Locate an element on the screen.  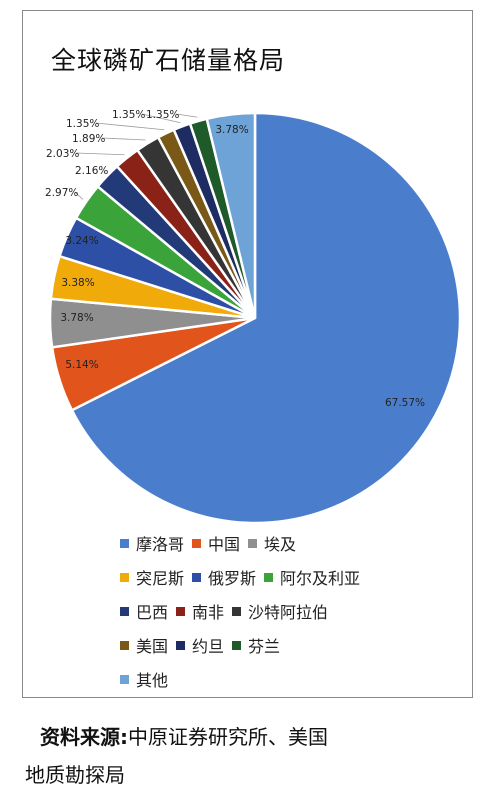
legend-label: 芬兰 is located at coordinates (264, 646).